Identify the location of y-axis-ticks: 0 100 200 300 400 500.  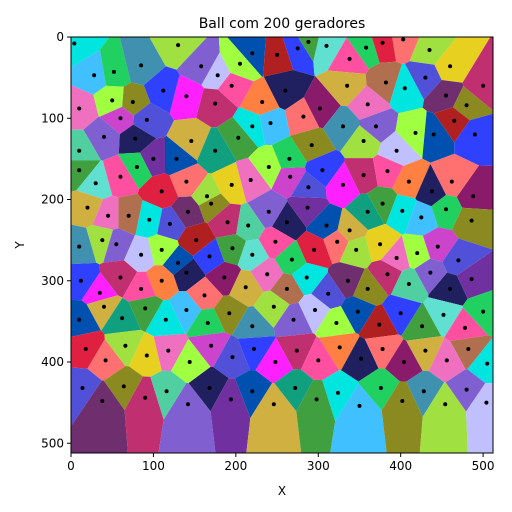
(56, 240).